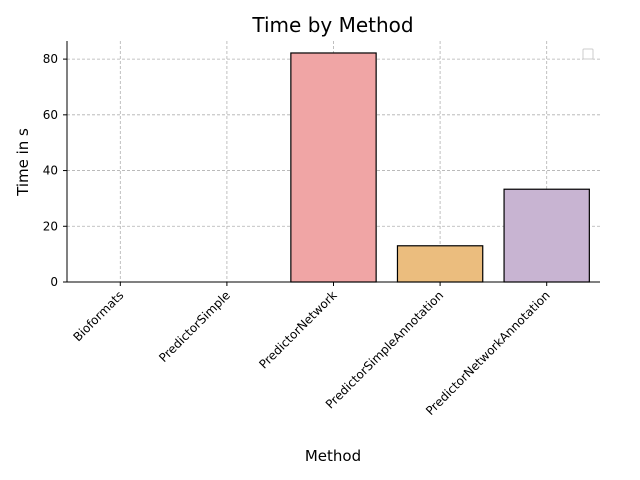 This screenshot has width=640, height=480. I want to click on y-axis-label: Time in s, so click(23, 162).